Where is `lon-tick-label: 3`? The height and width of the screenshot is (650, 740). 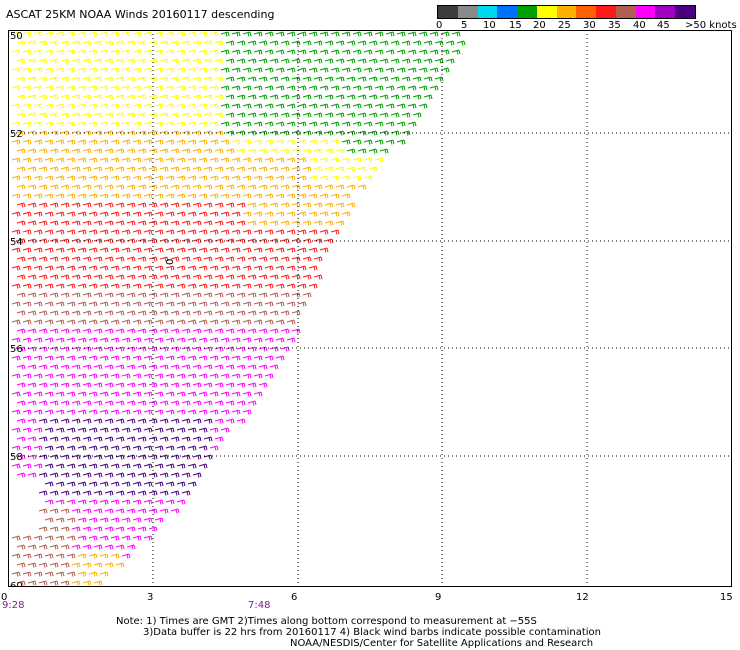 lon-tick-label: 3 is located at coordinates (150, 597).